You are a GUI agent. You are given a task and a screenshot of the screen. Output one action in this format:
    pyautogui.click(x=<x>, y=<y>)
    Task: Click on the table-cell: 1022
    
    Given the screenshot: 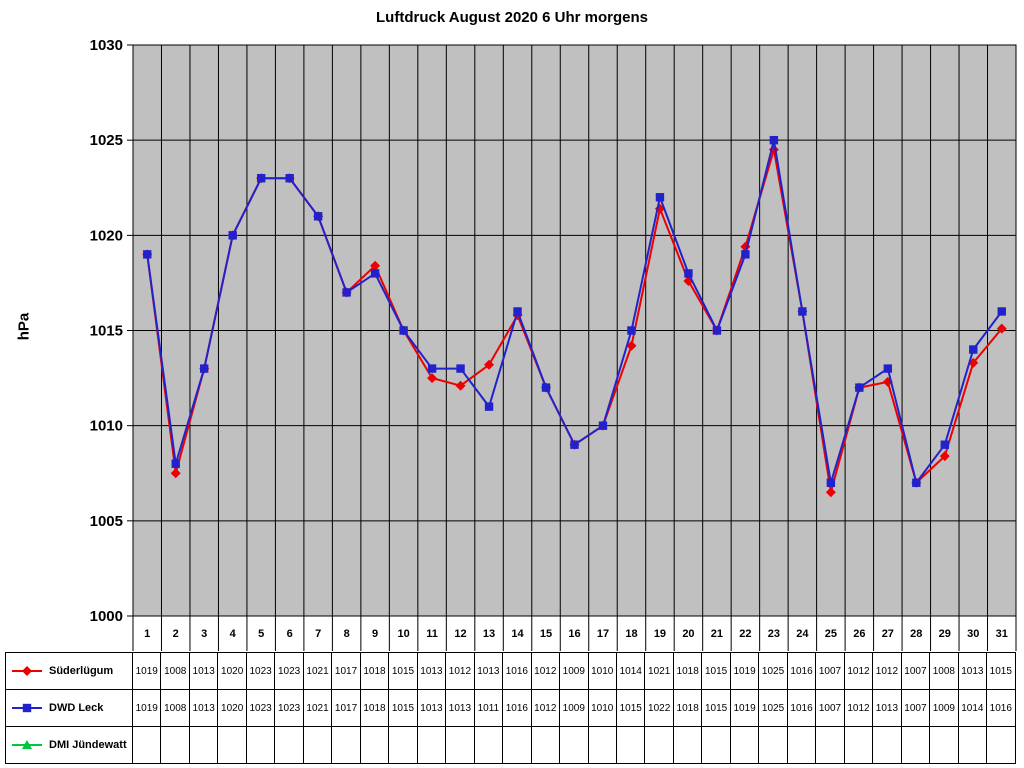 What is the action you would take?
    pyautogui.click(x=659, y=708)
    